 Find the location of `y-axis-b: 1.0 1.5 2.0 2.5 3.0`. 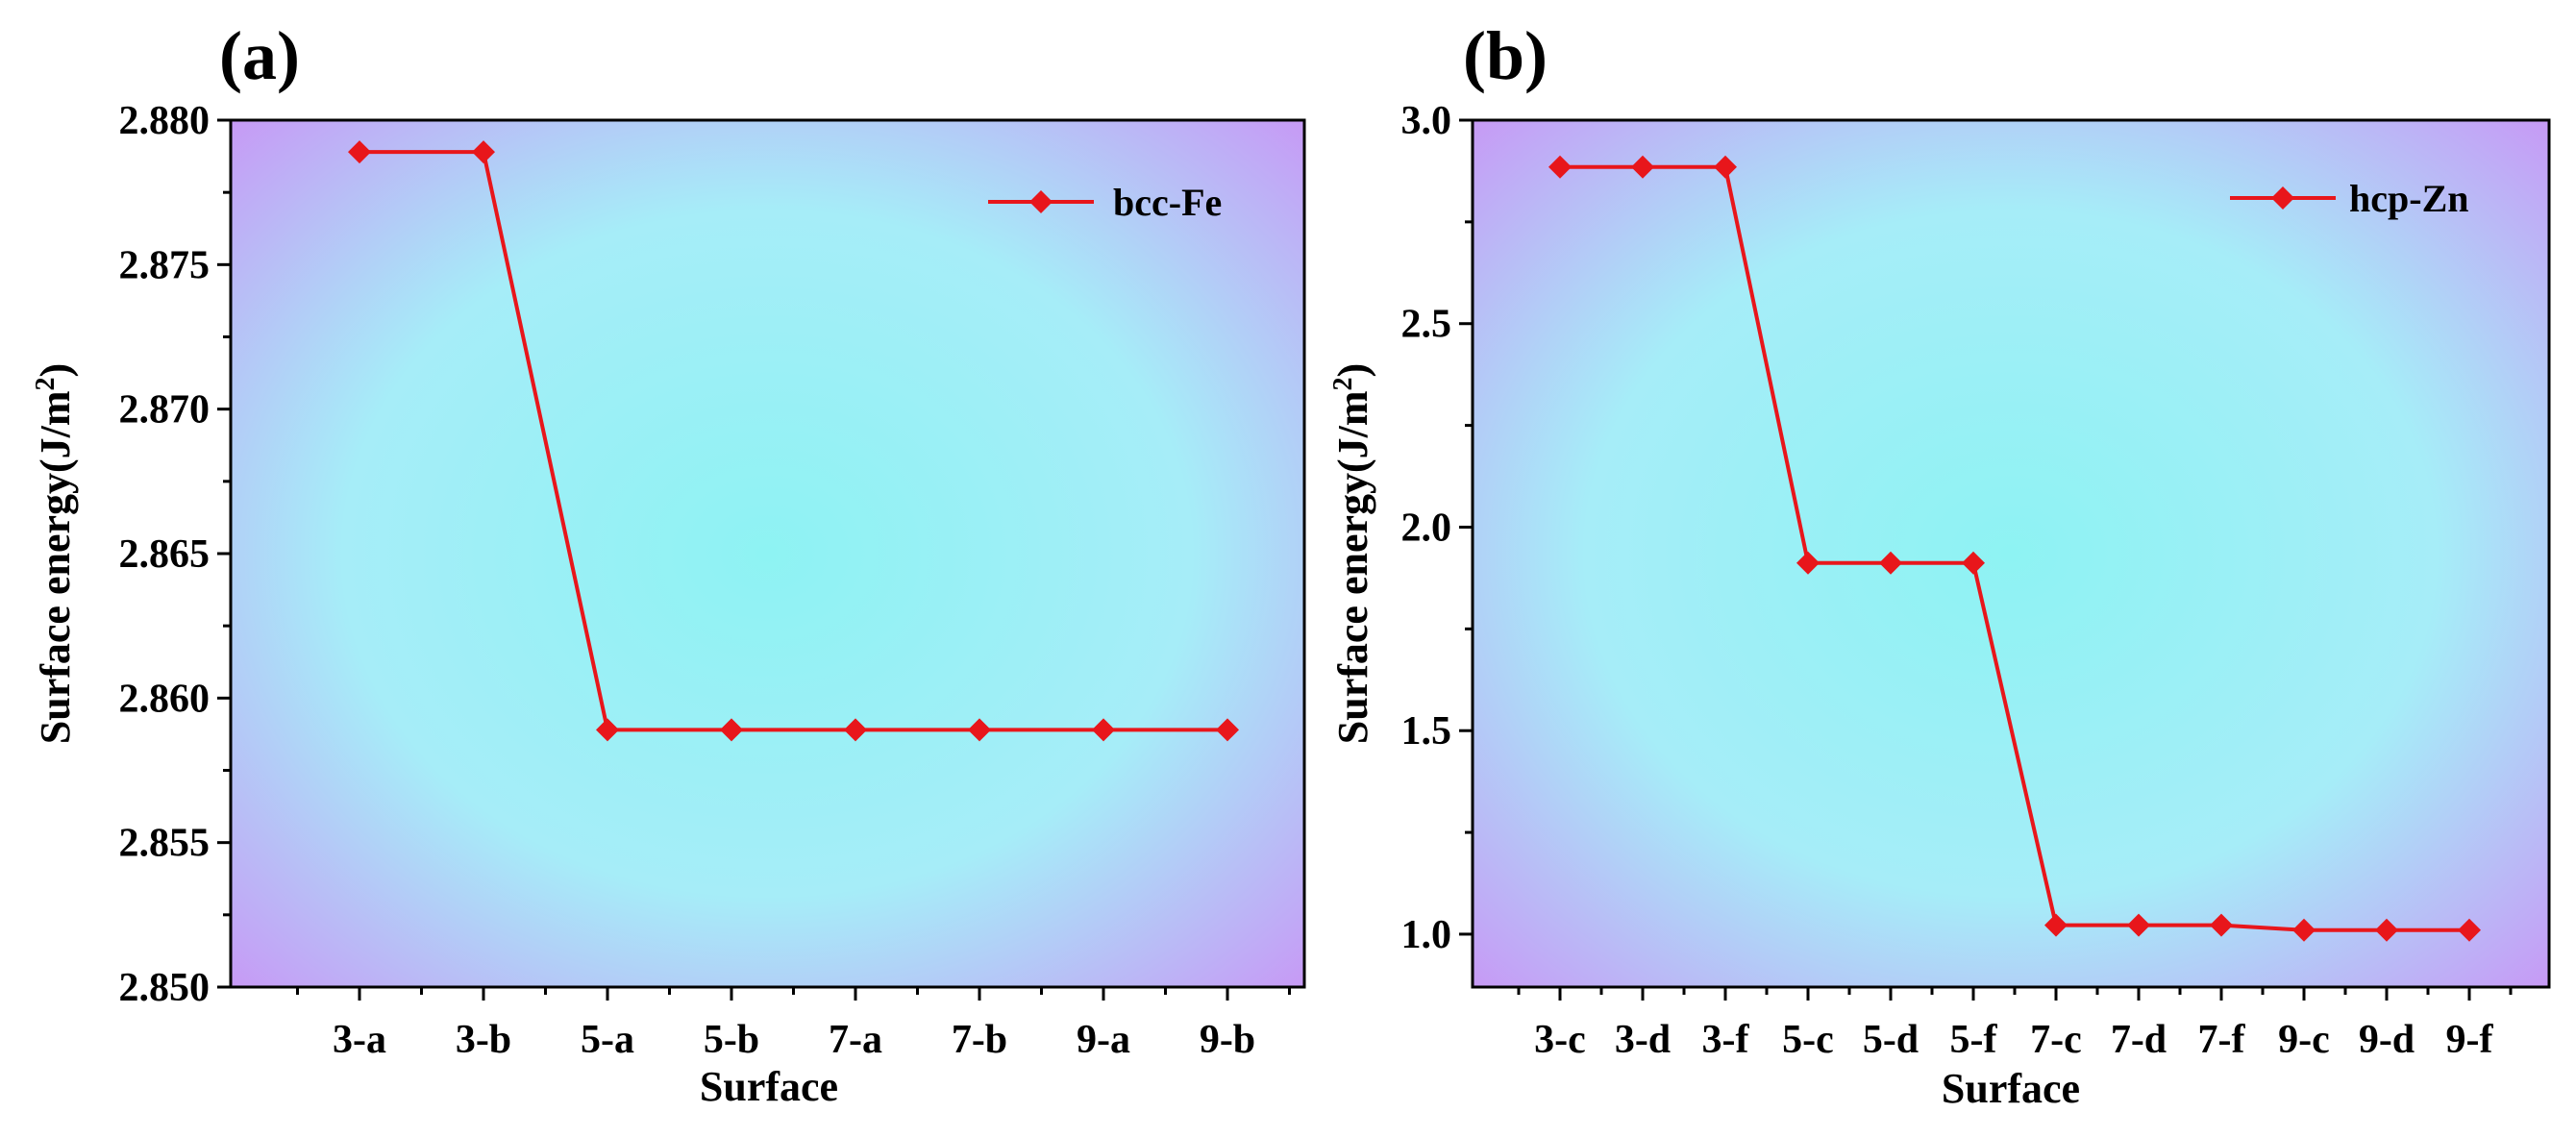

y-axis-b: 1.0 1.5 2.0 2.5 3.0 is located at coordinates (1437, 528).